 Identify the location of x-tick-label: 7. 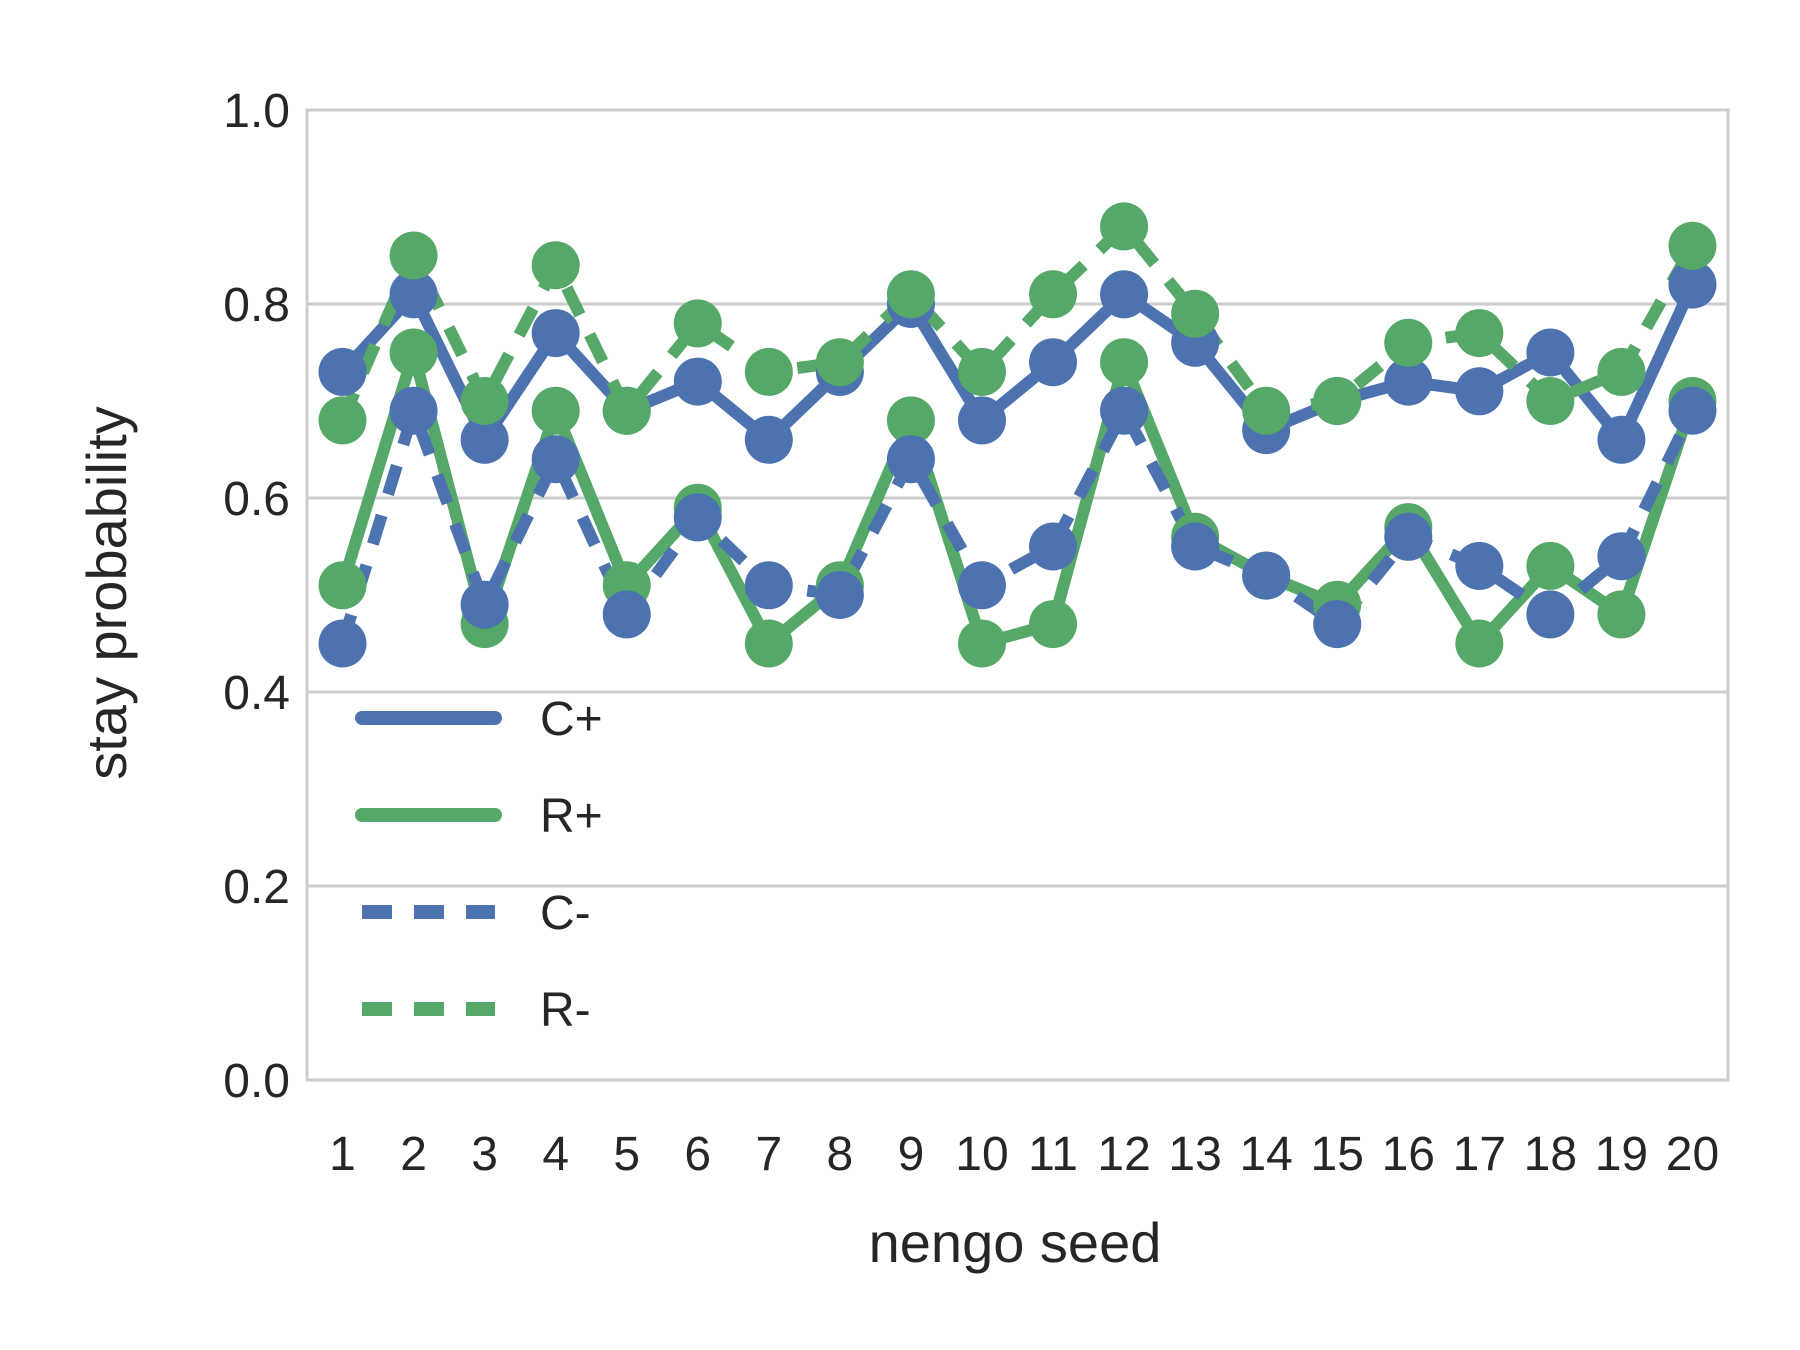
(768, 1154).